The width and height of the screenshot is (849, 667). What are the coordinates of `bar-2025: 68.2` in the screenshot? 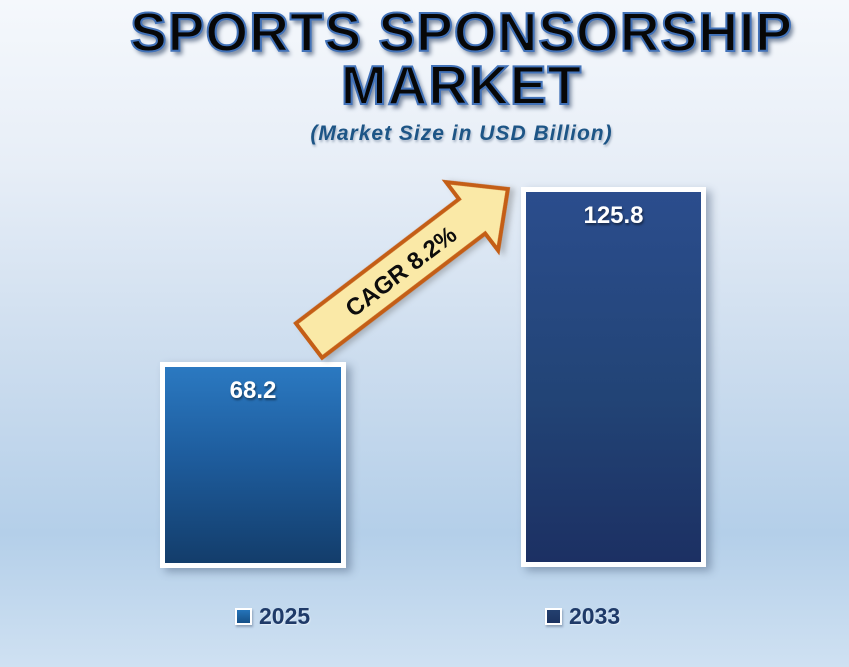 It's located at (253, 465).